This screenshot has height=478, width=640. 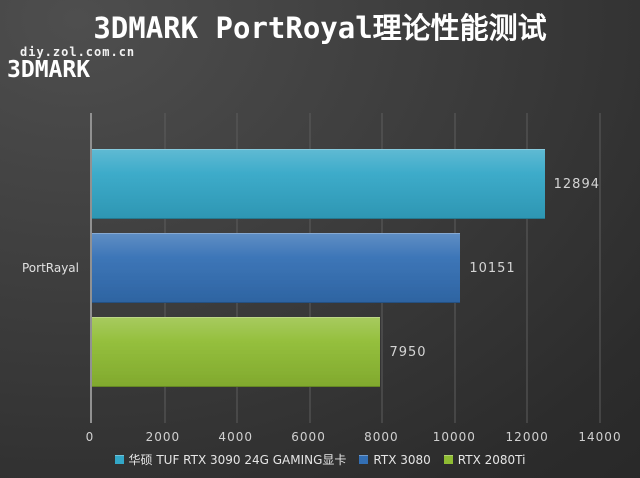 I want to click on x-axis-tick-label: 2000, so click(x=163, y=437).